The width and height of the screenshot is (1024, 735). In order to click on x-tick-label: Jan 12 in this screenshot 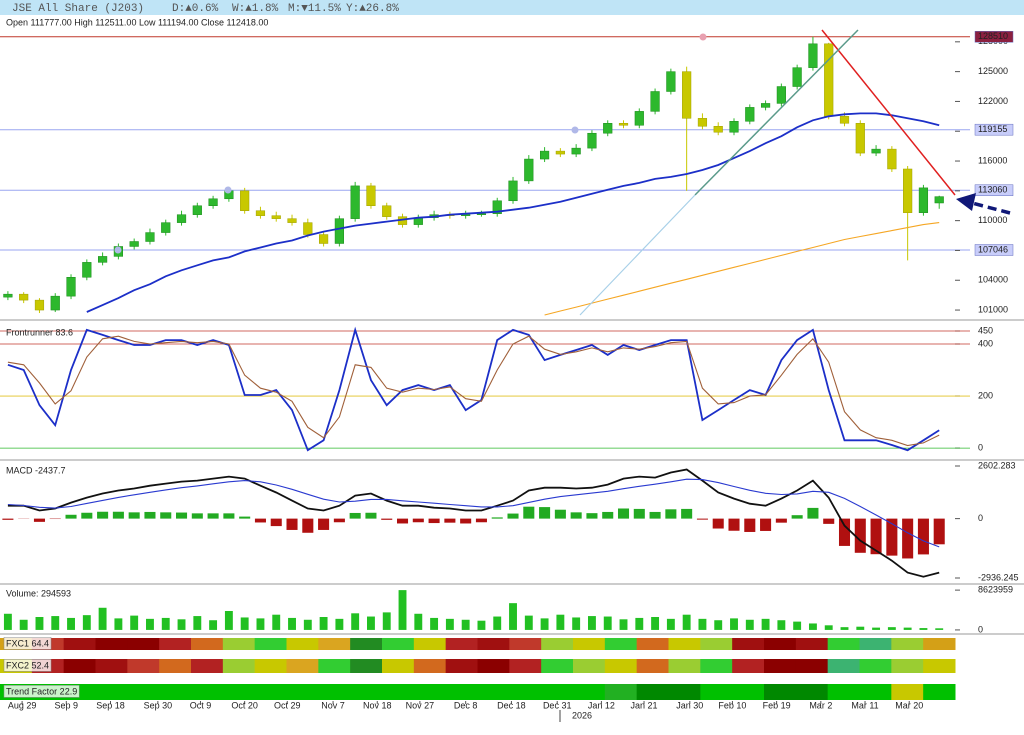, I will do `click(601, 705)`.